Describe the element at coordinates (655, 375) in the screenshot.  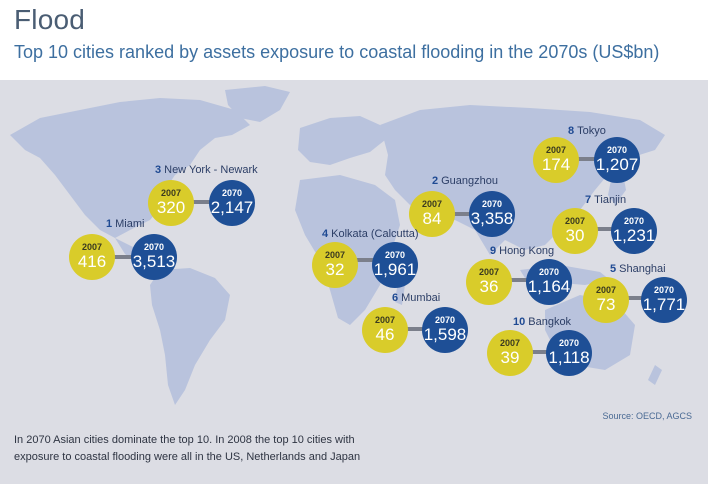
I see `new-zealand-landmass` at that location.